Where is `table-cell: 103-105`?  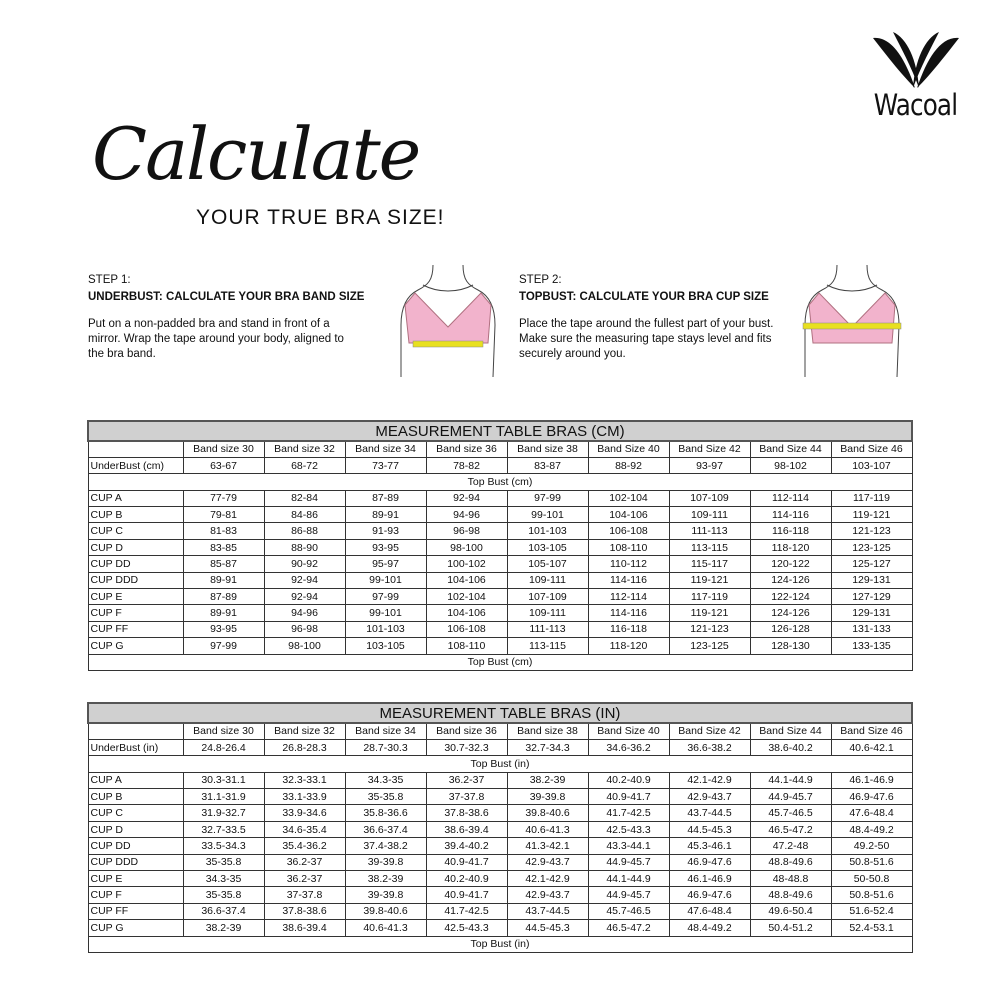 table-cell: 103-105 is located at coordinates (547, 547).